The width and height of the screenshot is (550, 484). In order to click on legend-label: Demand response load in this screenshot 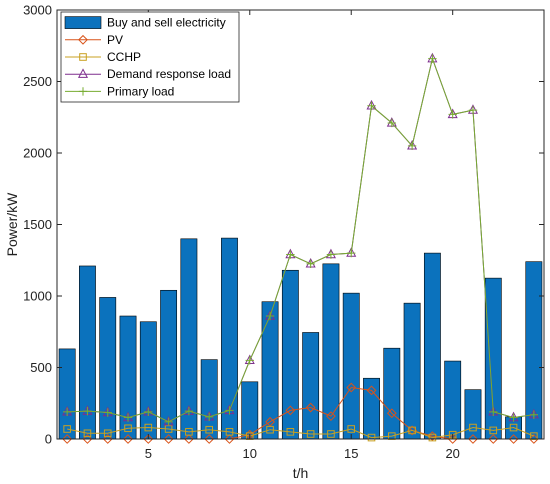, I will do `click(169, 74)`.